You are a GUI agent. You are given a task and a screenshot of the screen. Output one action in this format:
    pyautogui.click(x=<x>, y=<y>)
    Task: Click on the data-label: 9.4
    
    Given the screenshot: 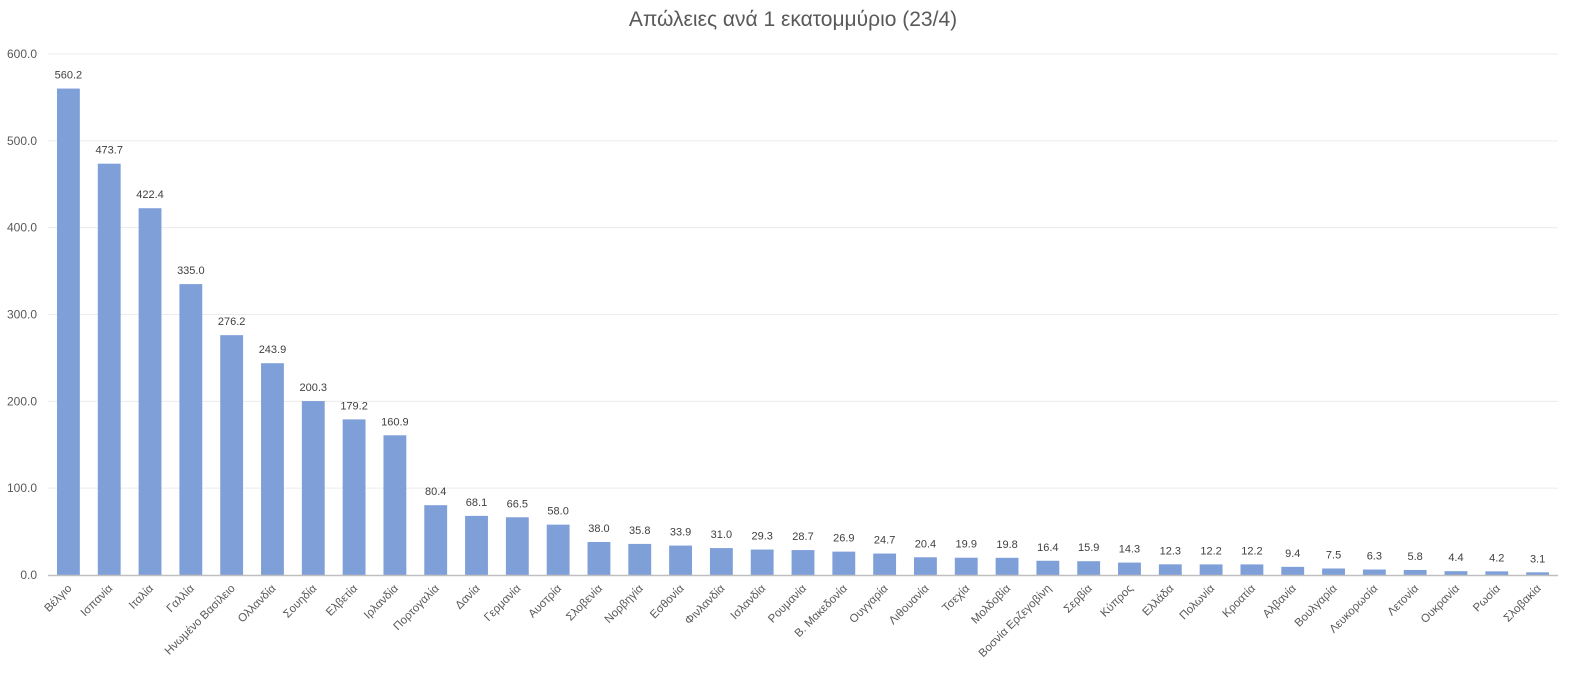 What is the action you would take?
    pyautogui.click(x=1292, y=554)
    